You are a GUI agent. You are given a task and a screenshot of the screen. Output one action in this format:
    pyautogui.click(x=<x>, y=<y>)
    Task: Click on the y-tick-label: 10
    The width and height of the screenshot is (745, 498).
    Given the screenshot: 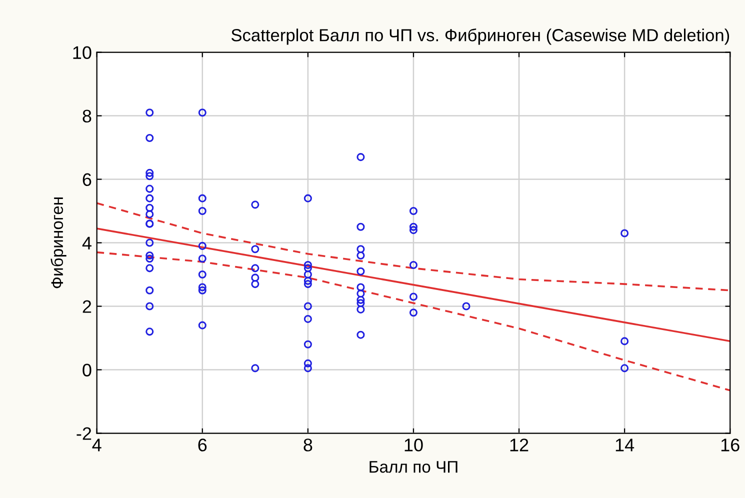 What is the action you would take?
    pyautogui.click(x=82, y=53)
    